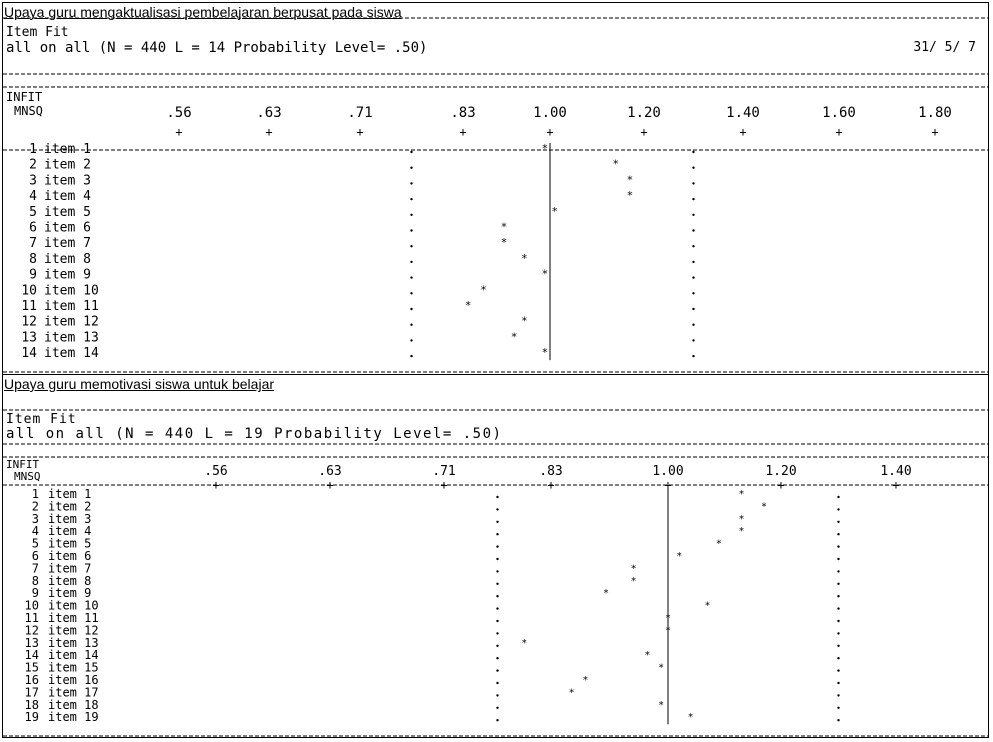 The image size is (993, 742). Describe the element at coordinates (73, 618) in the screenshot. I see `item-label: item 11` at that location.